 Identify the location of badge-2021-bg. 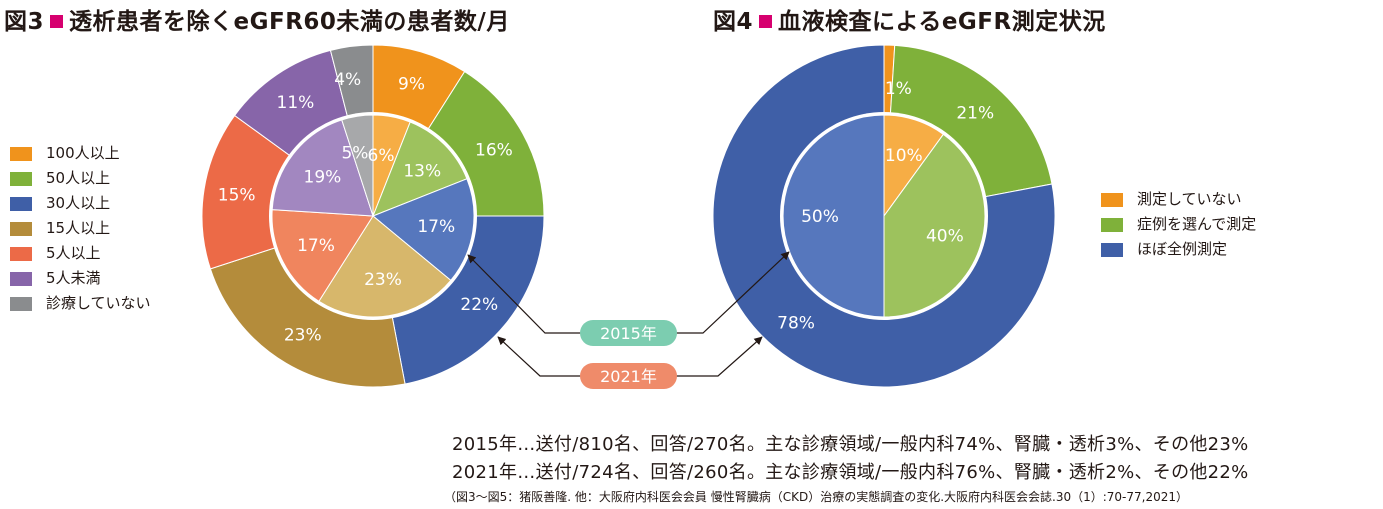
(628, 376).